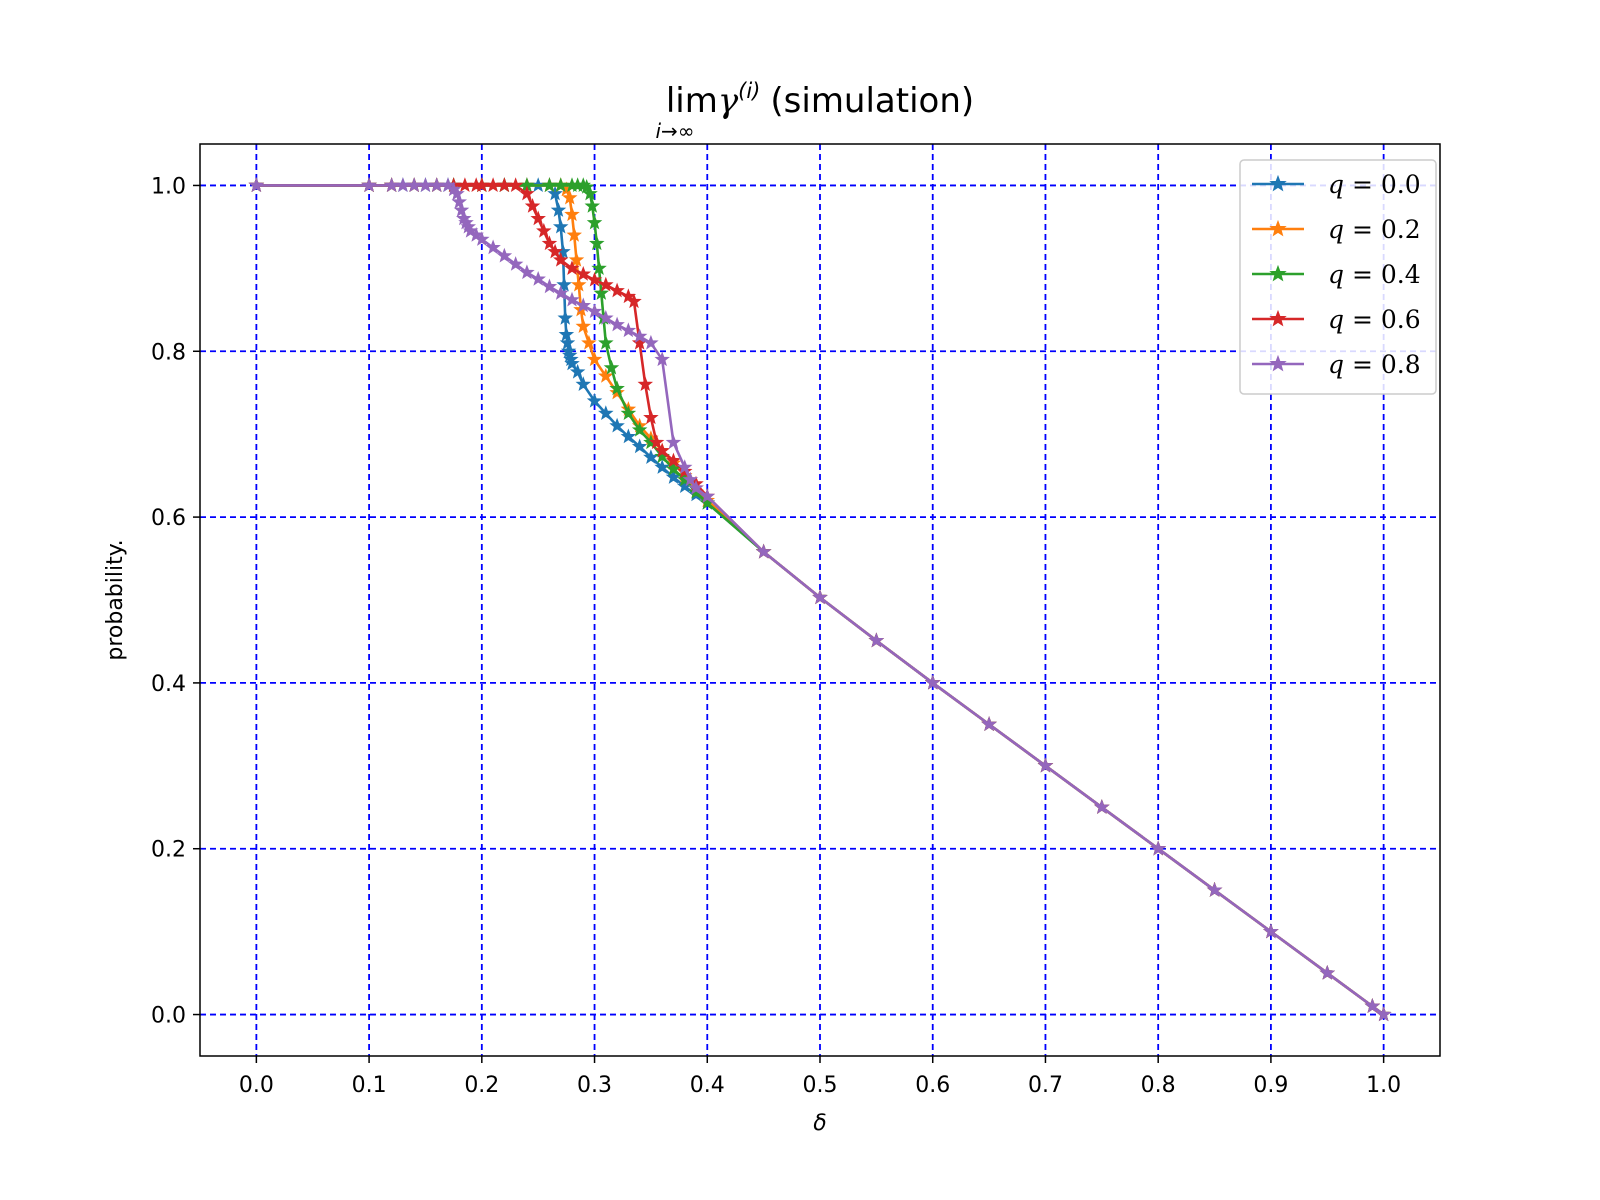  I want to click on y-tick-label: 0.6, so click(168, 518).